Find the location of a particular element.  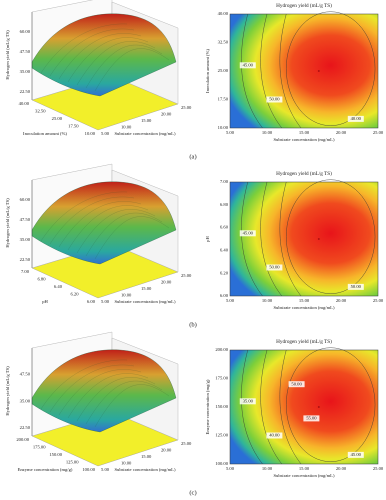

panel-caption: (c) is located at coordinates (192, 492).